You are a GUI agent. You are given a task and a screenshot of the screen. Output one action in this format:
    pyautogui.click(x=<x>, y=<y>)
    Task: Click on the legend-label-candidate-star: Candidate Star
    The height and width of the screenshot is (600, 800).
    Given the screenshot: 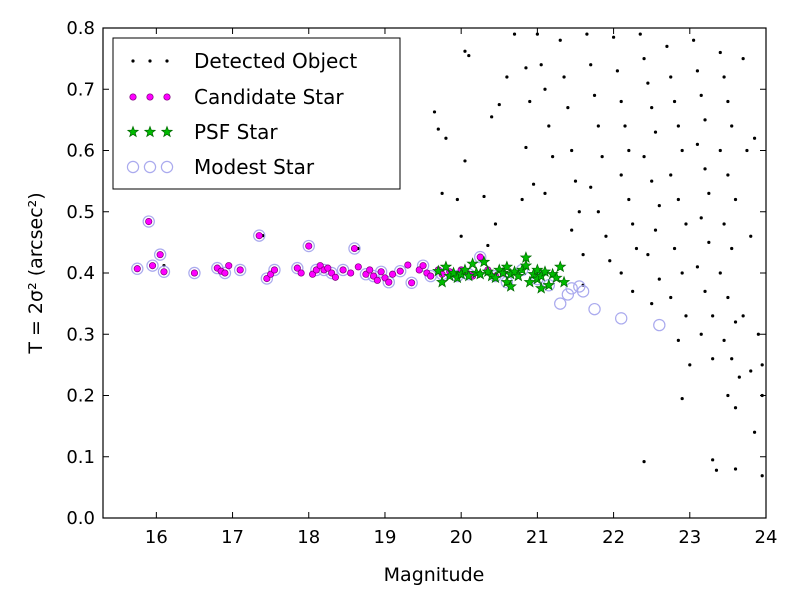 What is the action you would take?
    pyautogui.click(x=269, y=97)
    